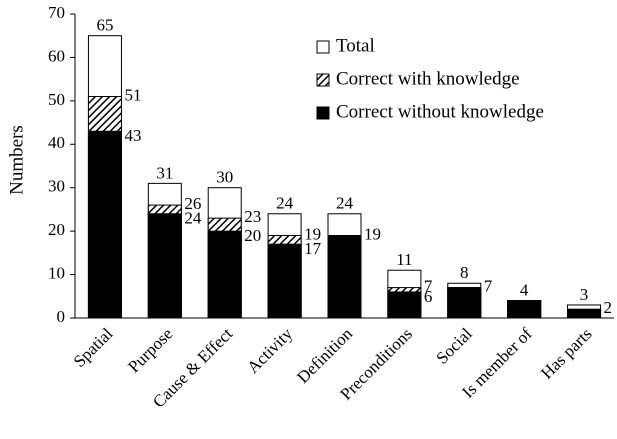  Describe the element at coordinates (132, 94) in the screenshot. I see `data-label: 51` at that location.